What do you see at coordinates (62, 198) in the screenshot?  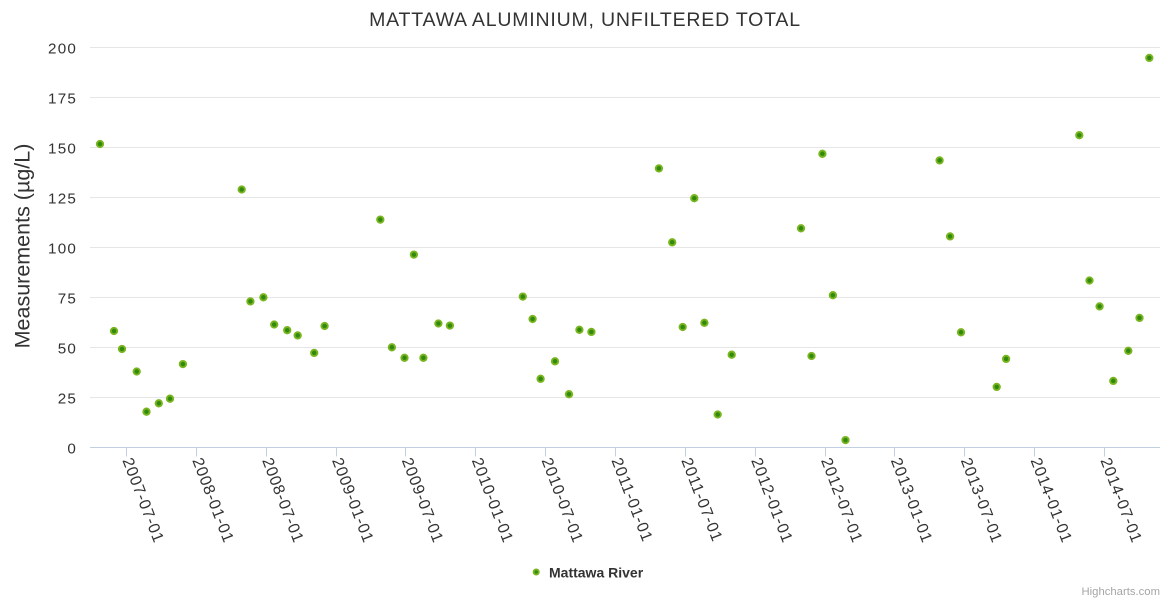 I see `svg-text: 125` at bounding box center [62, 198].